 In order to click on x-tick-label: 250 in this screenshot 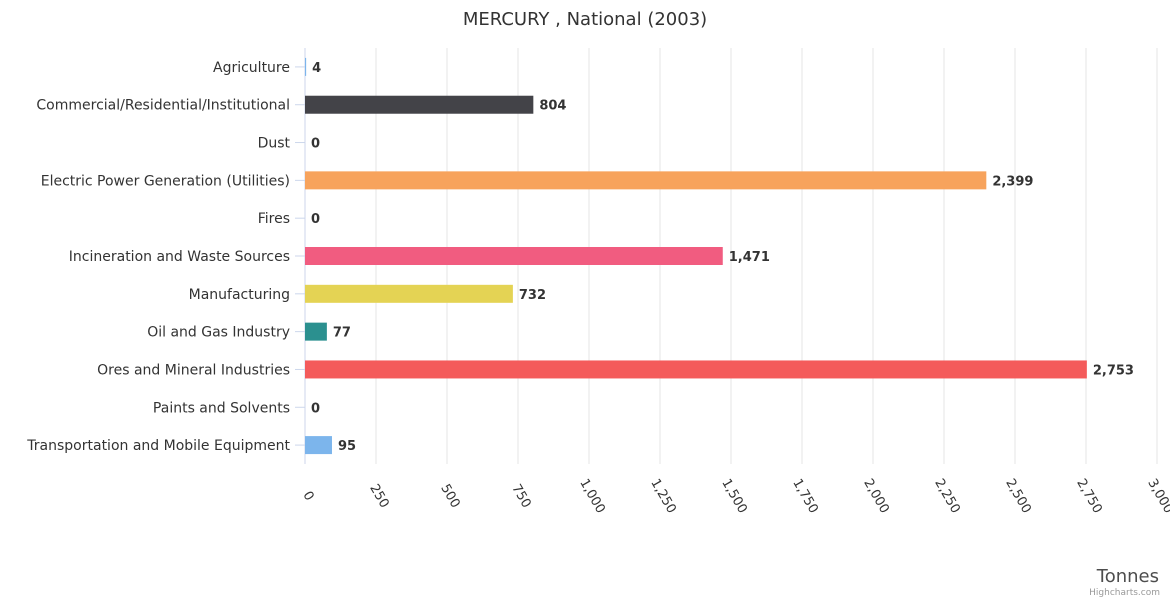, I will do `click(378, 496)`.